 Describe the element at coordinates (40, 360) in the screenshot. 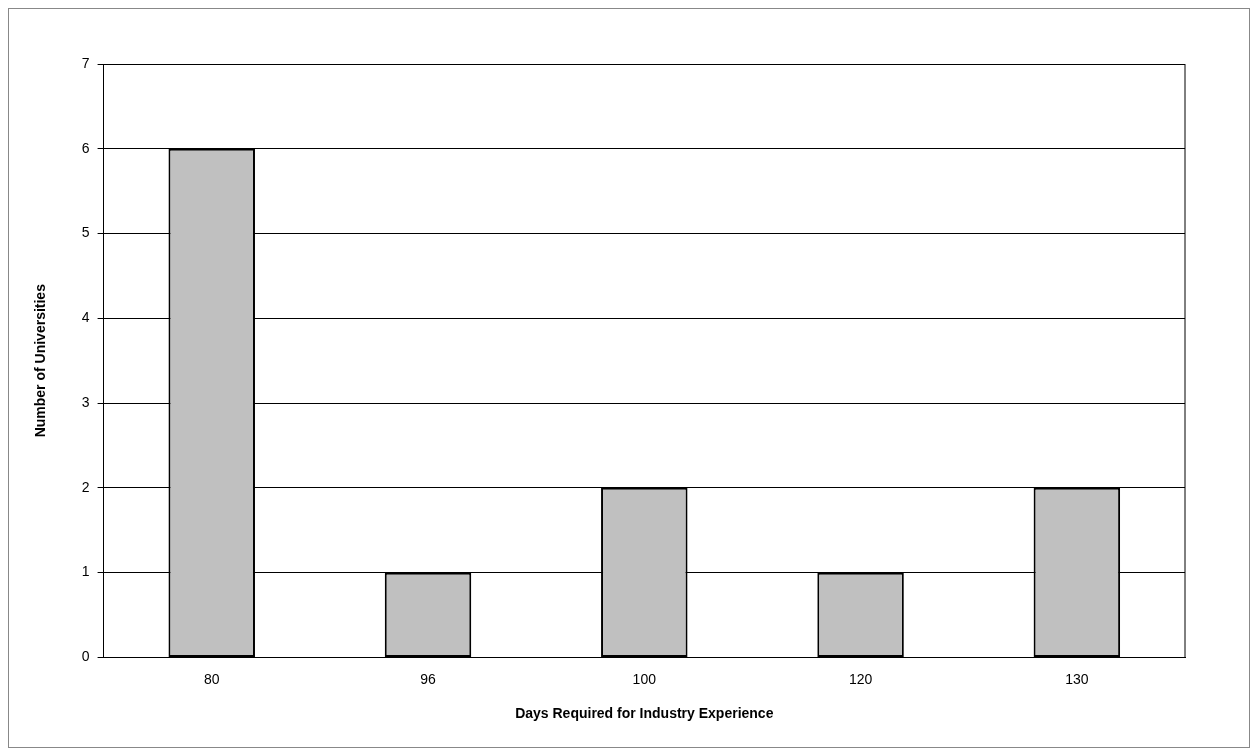

I see `y-axis-title: Number of Universities` at that location.